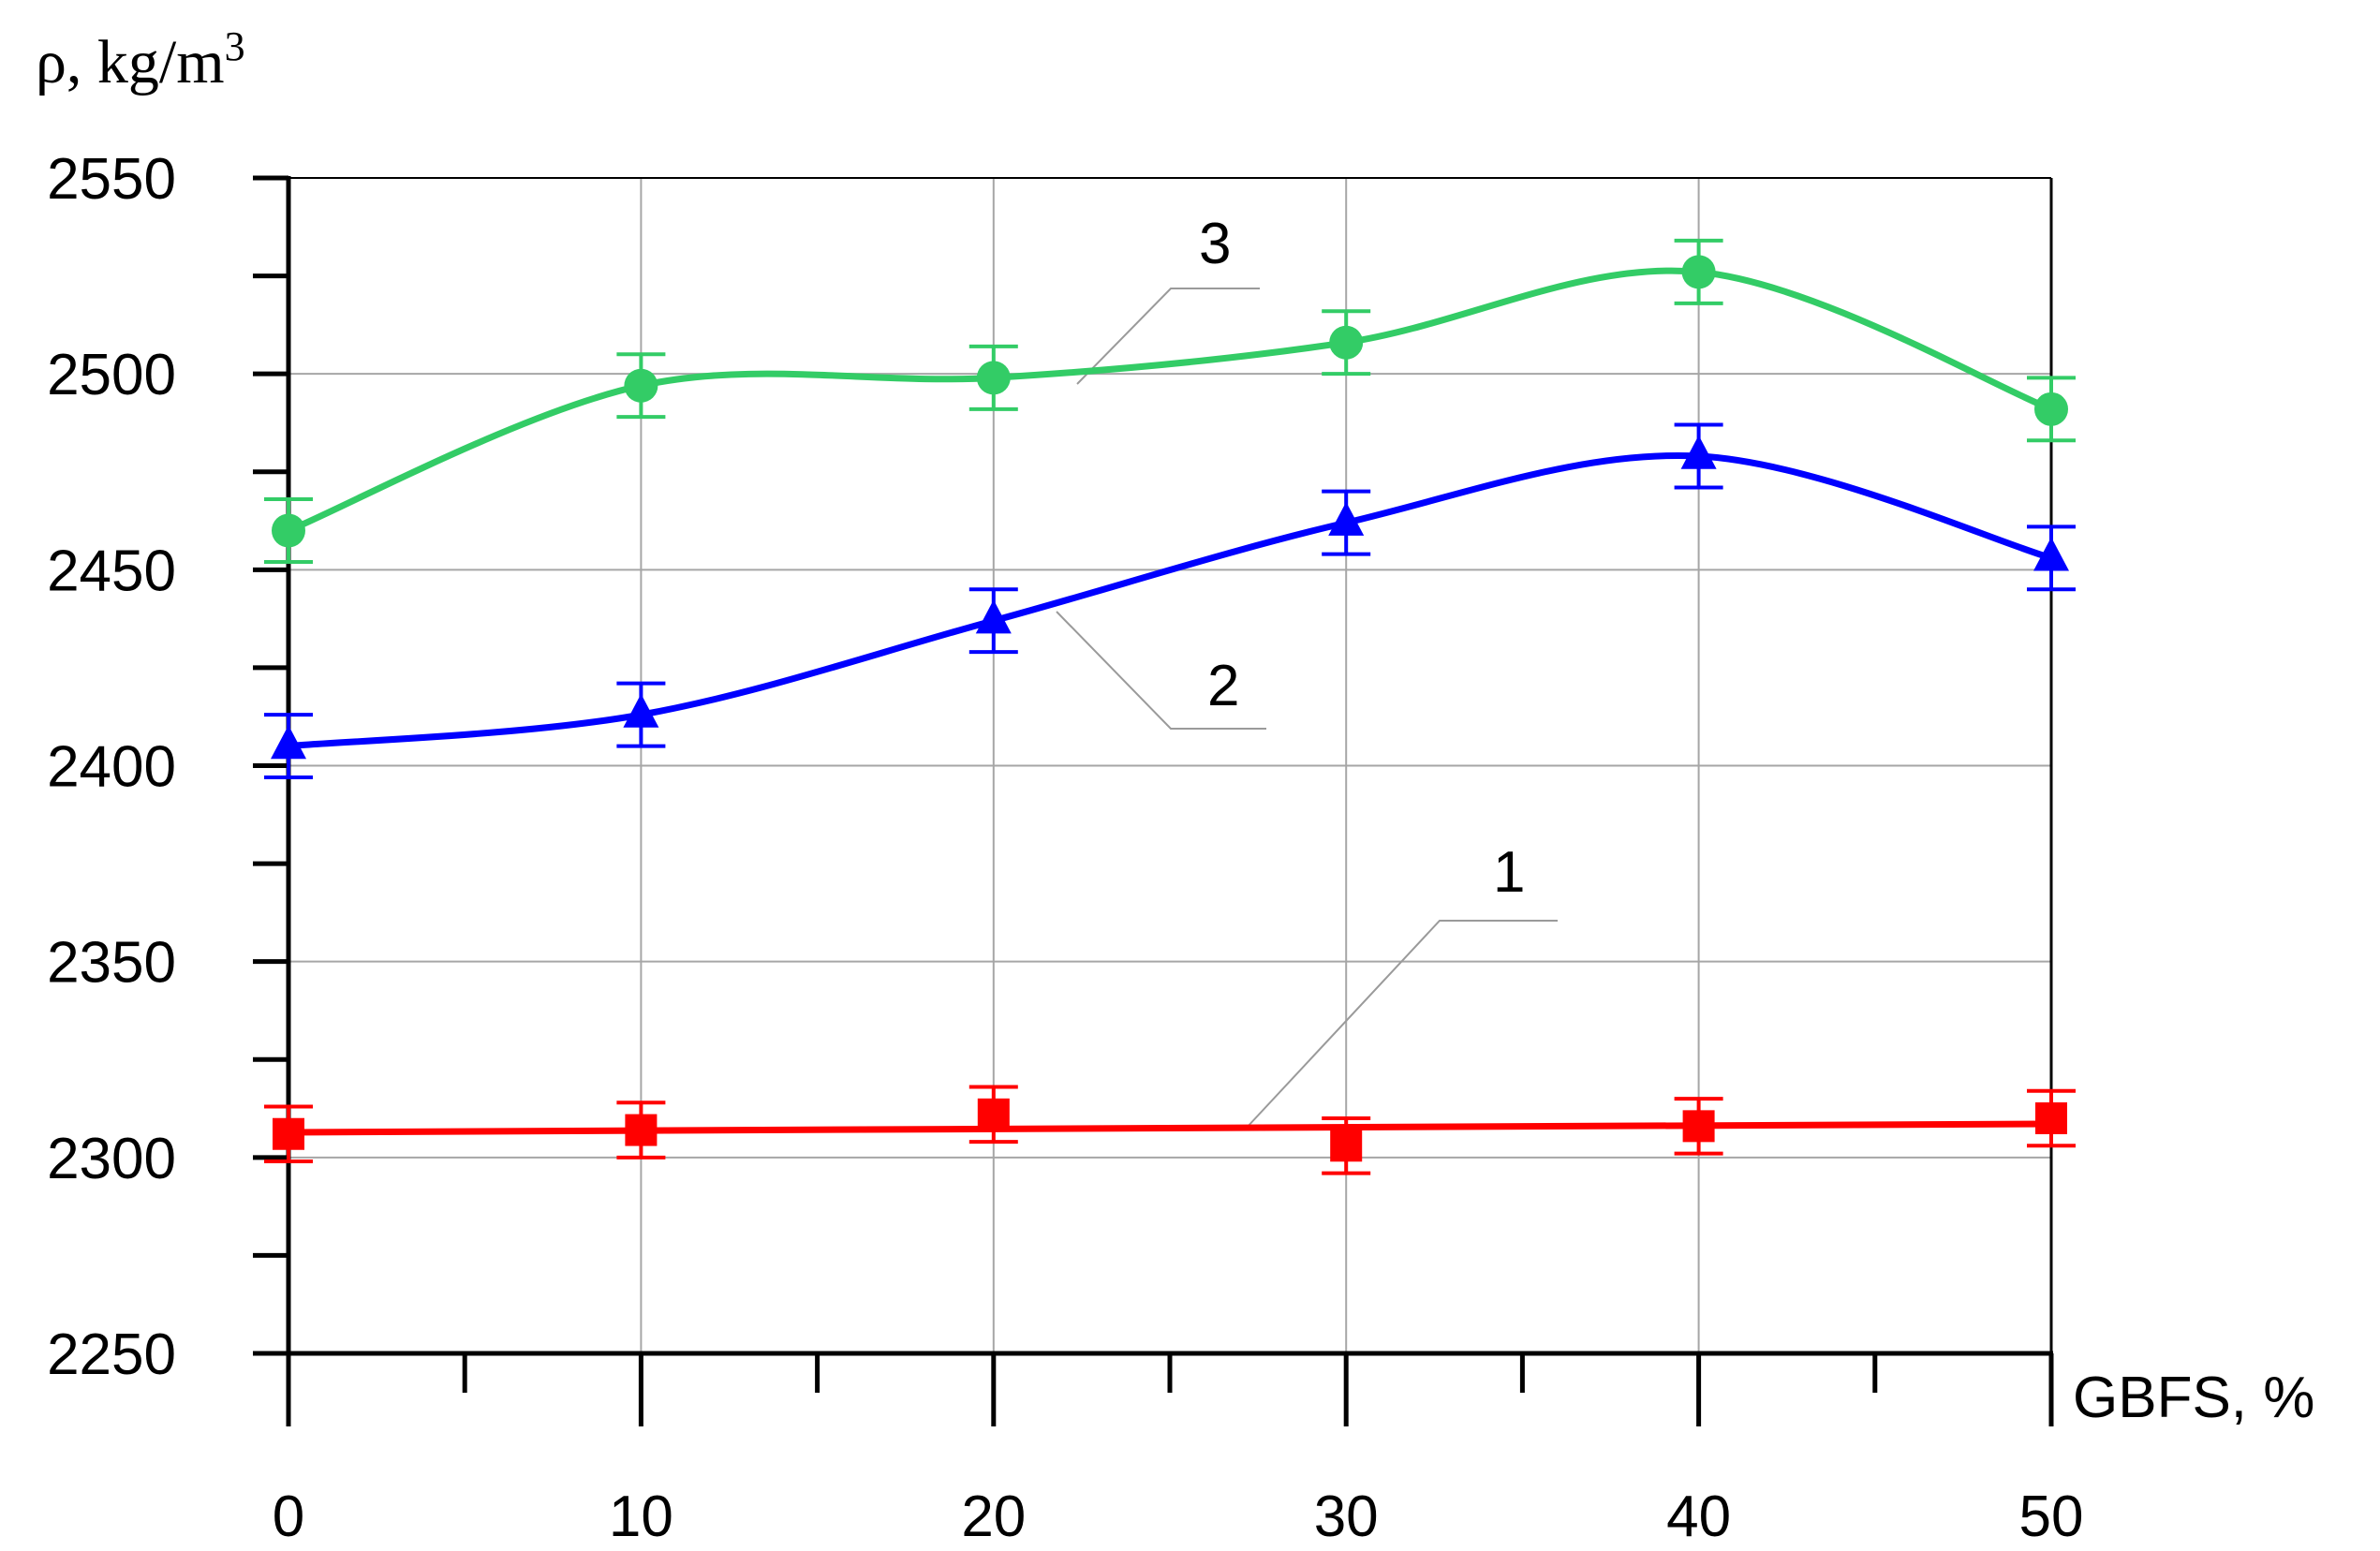 This screenshot has height=1551, width=2380. I want to click on x-tick-label-0: 0, so click(288, 1517).